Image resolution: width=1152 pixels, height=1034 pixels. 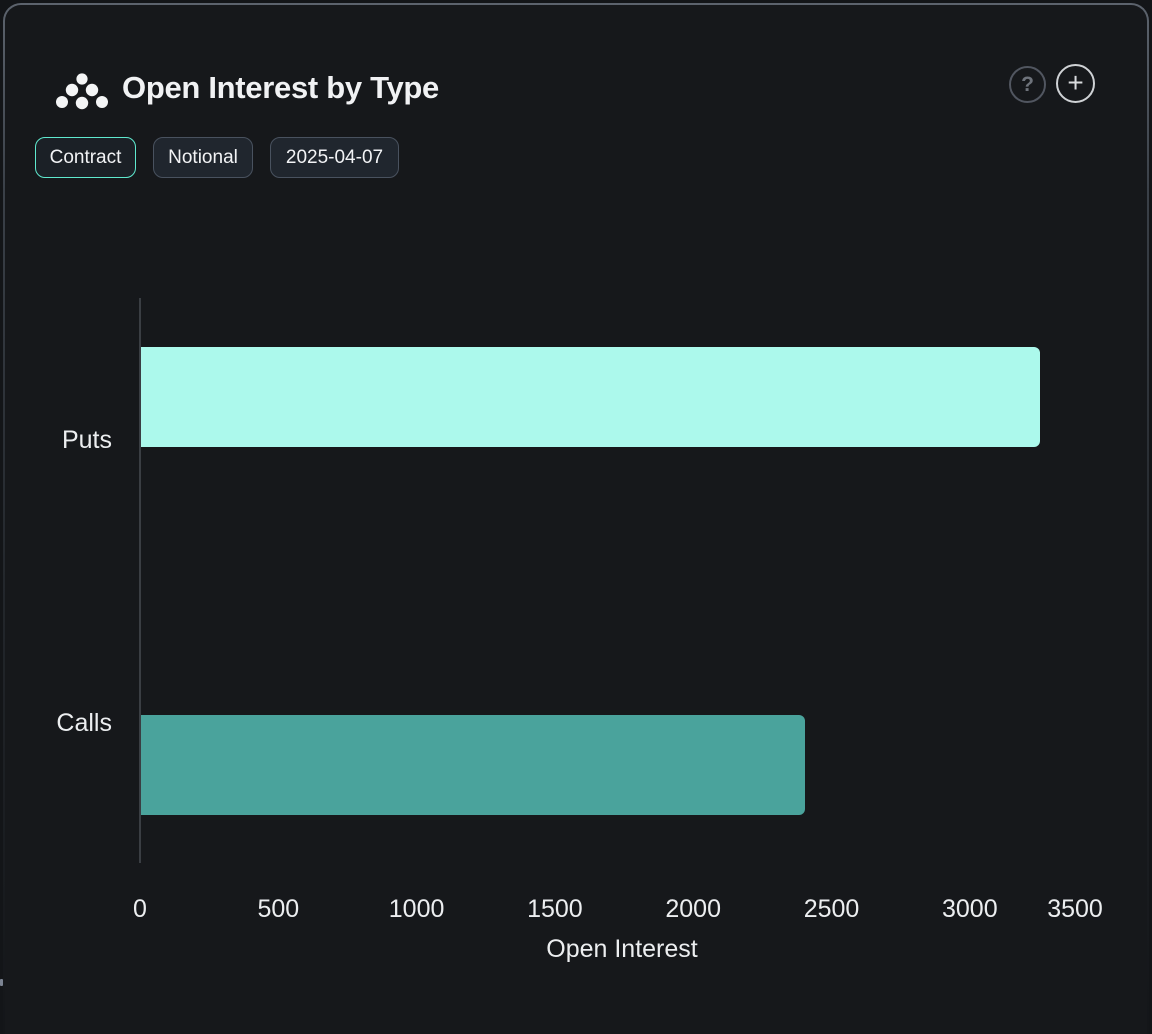 I want to click on toggle-notional-label: Notional, so click(x=203, y=157).